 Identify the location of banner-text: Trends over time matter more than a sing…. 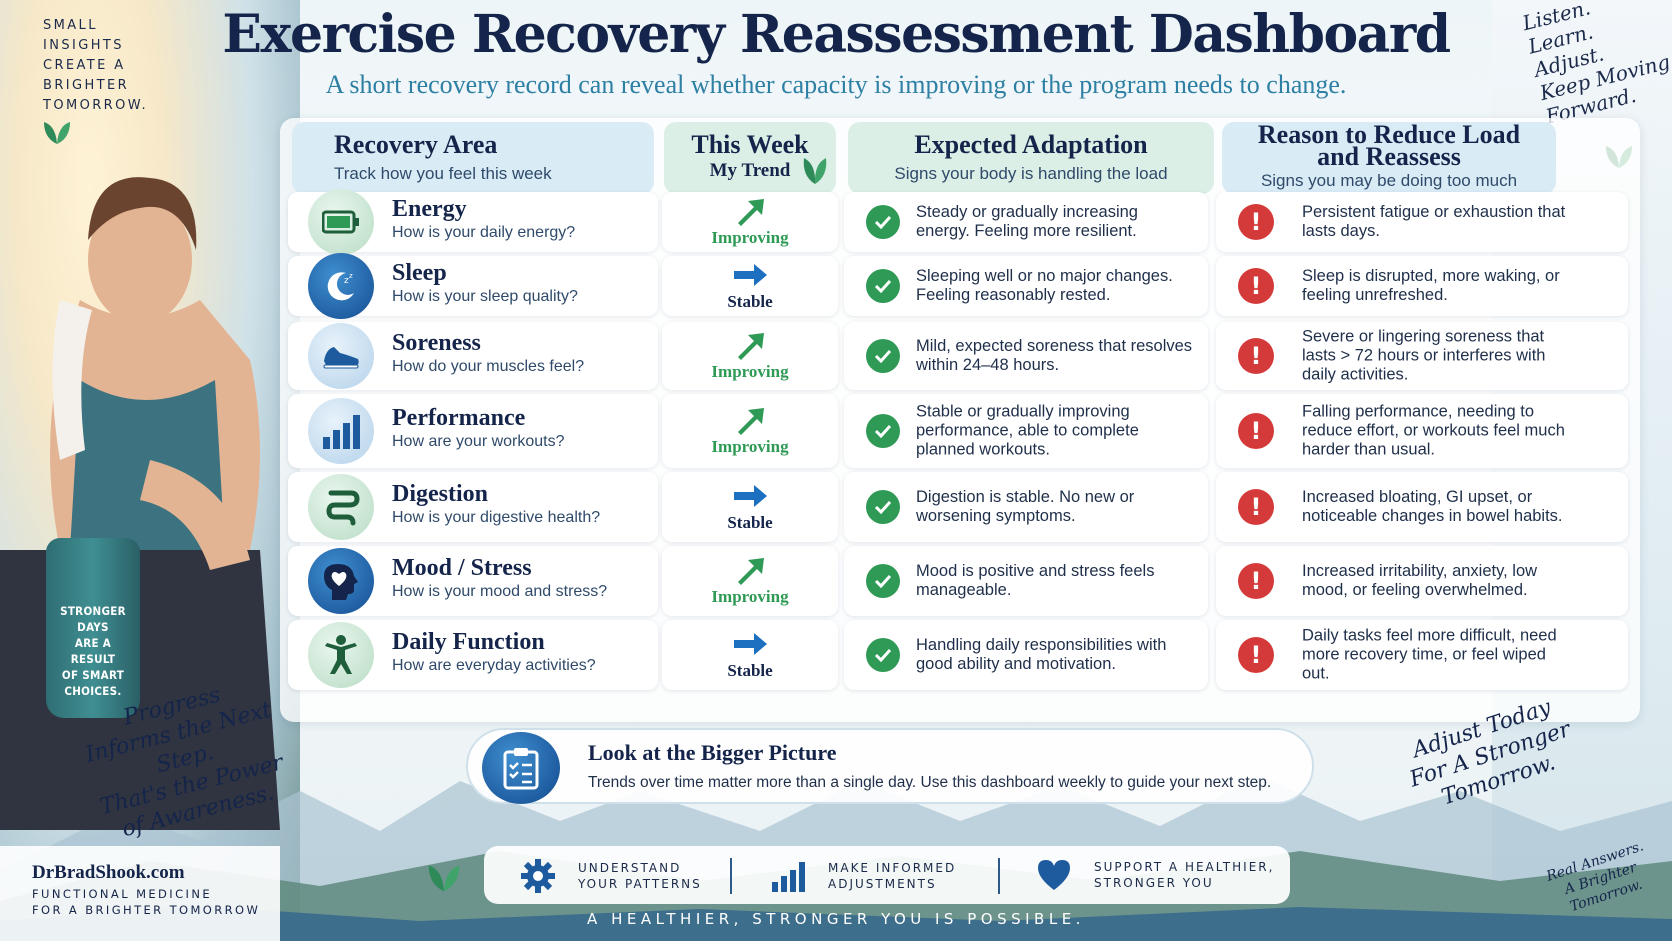
(930, 782).